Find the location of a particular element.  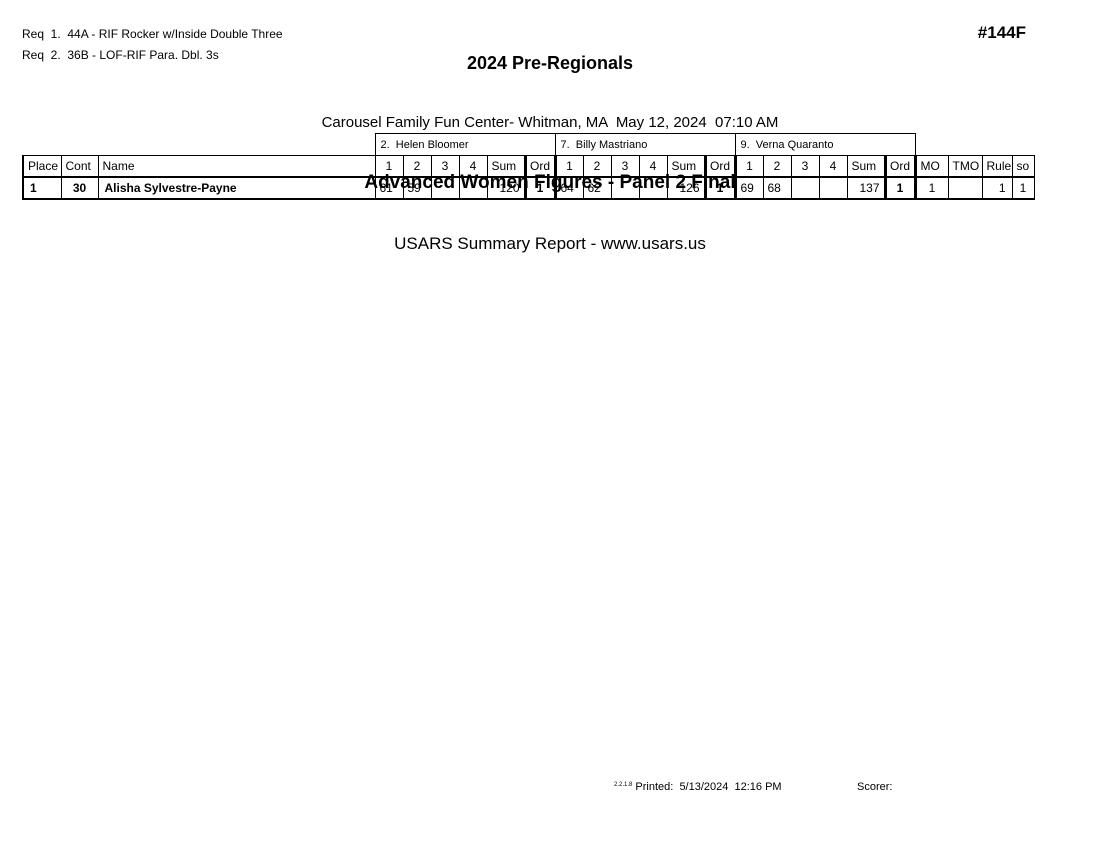

col-header-j2-s2: 2 is located at coordinates (597, 166).